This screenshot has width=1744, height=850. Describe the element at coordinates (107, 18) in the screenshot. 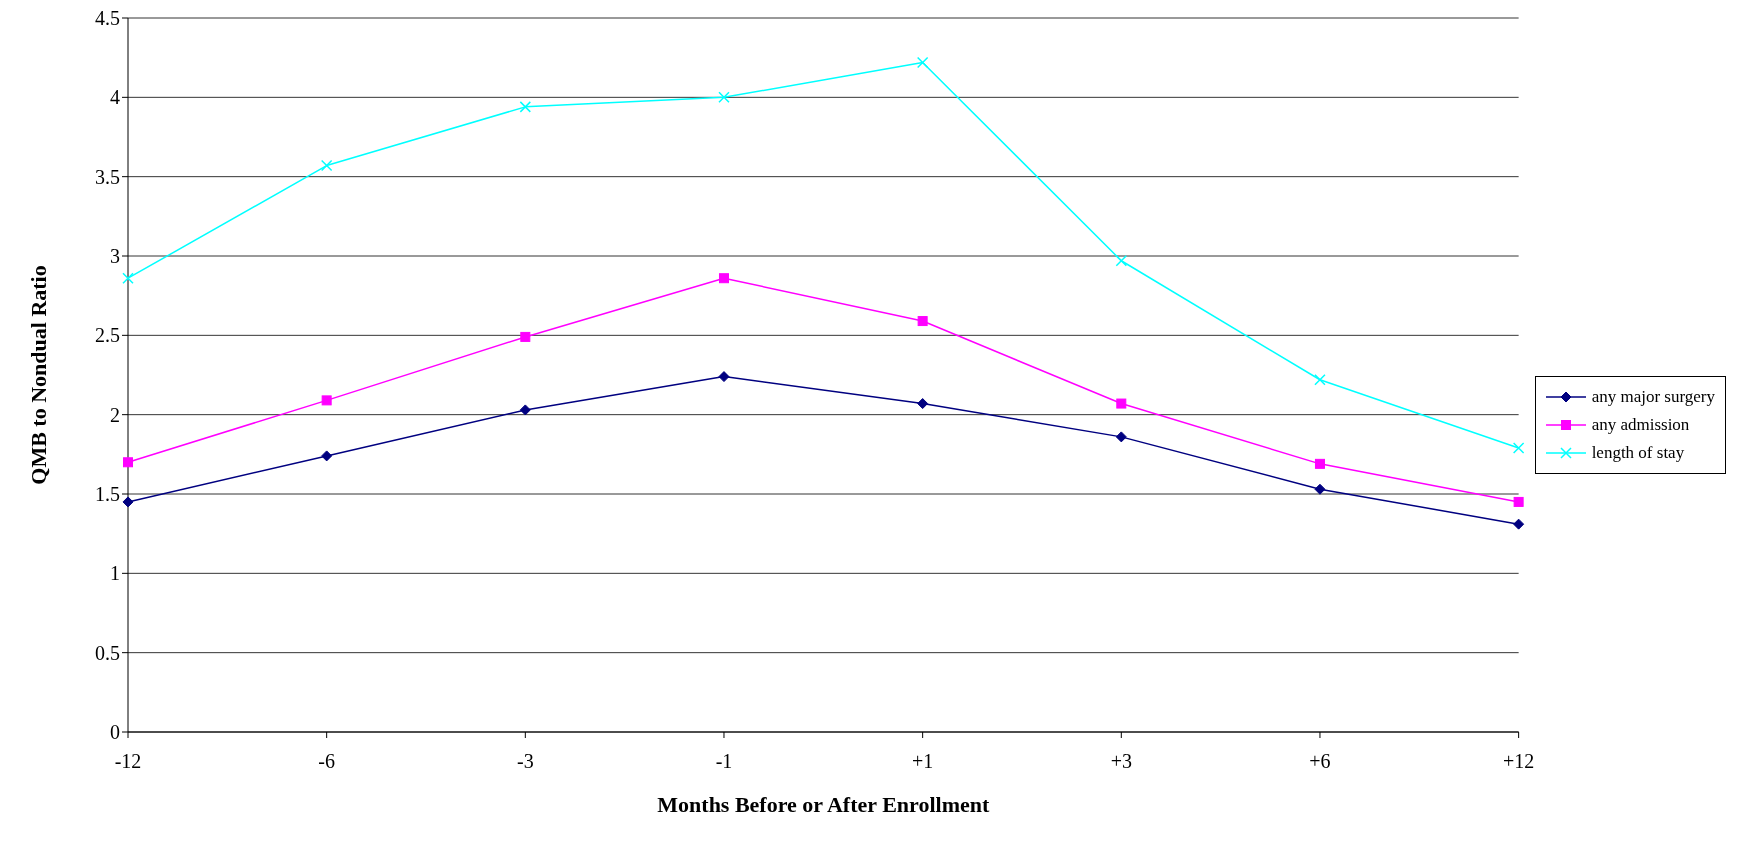

I see `y-tick-label: 4.5` at that location.